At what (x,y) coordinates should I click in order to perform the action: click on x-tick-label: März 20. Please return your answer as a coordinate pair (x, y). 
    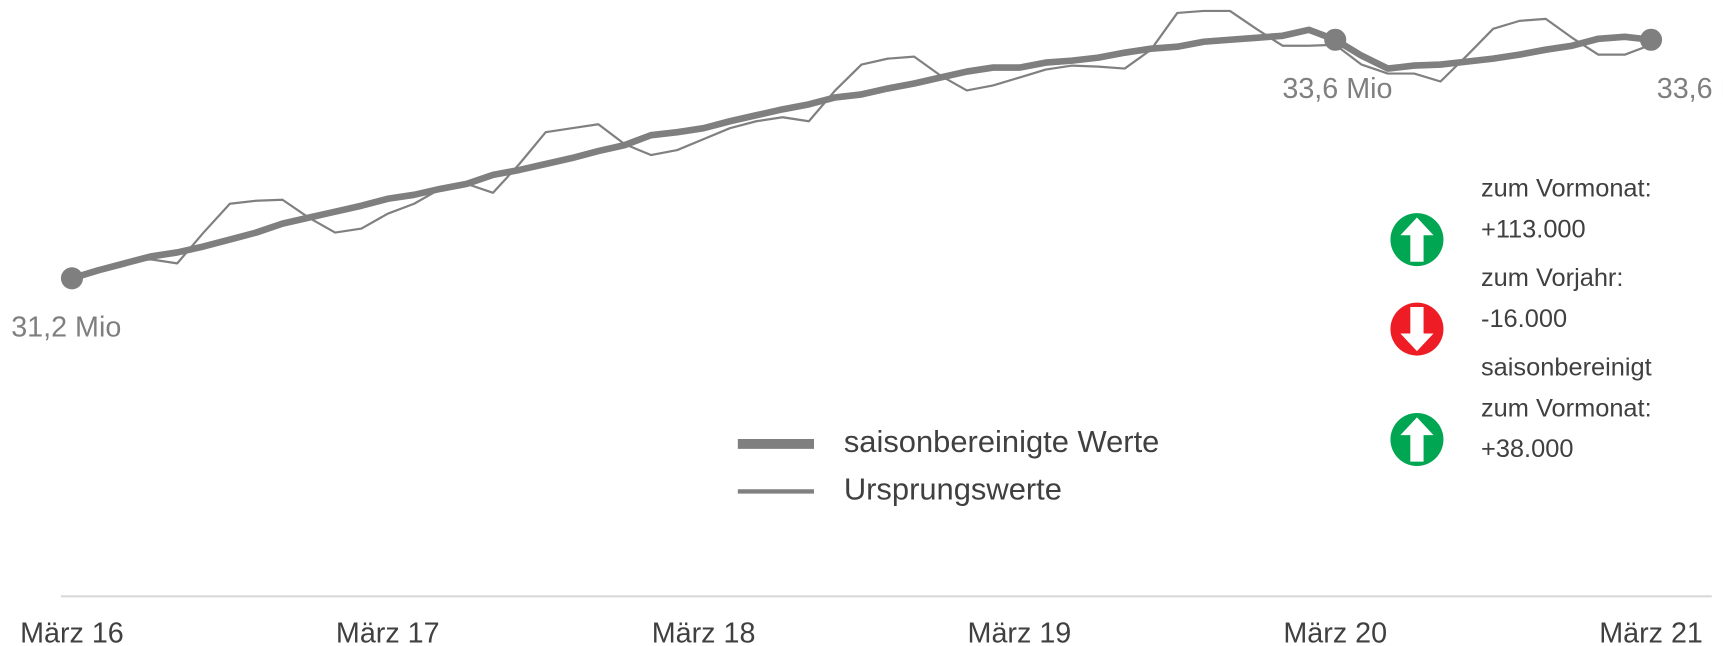
    Looking at the image, I should click on (1335, 632).